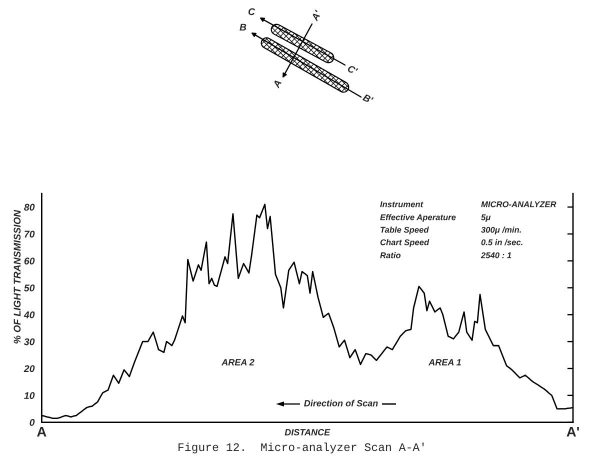  I want to click on y-tick-label: 80, so click(29, 207).